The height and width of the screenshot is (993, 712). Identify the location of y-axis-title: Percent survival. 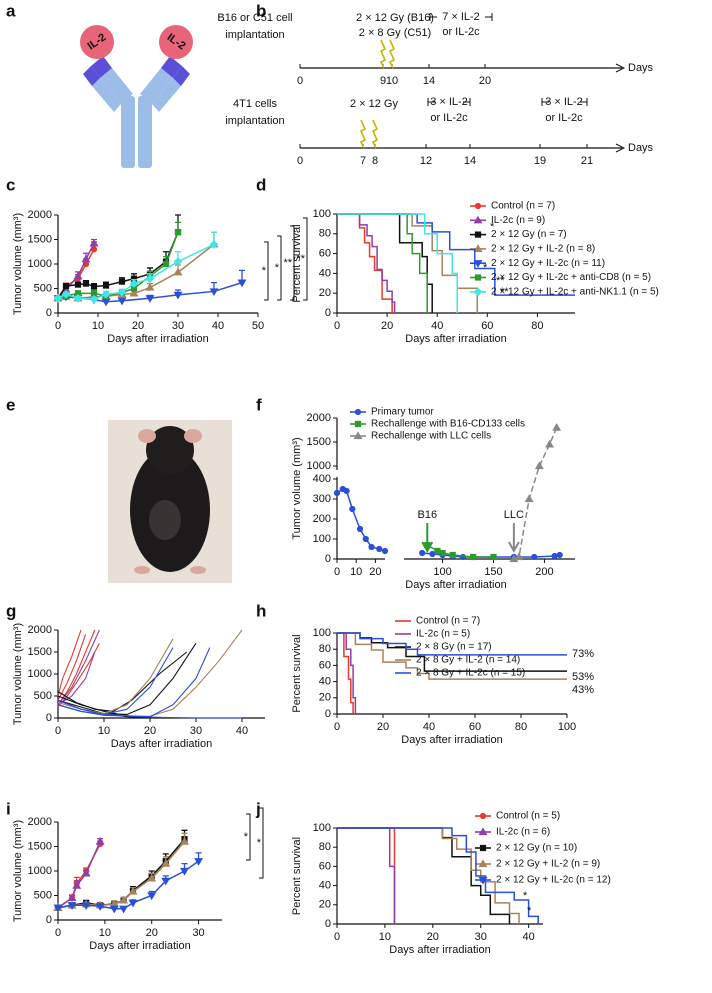
(297, 263).